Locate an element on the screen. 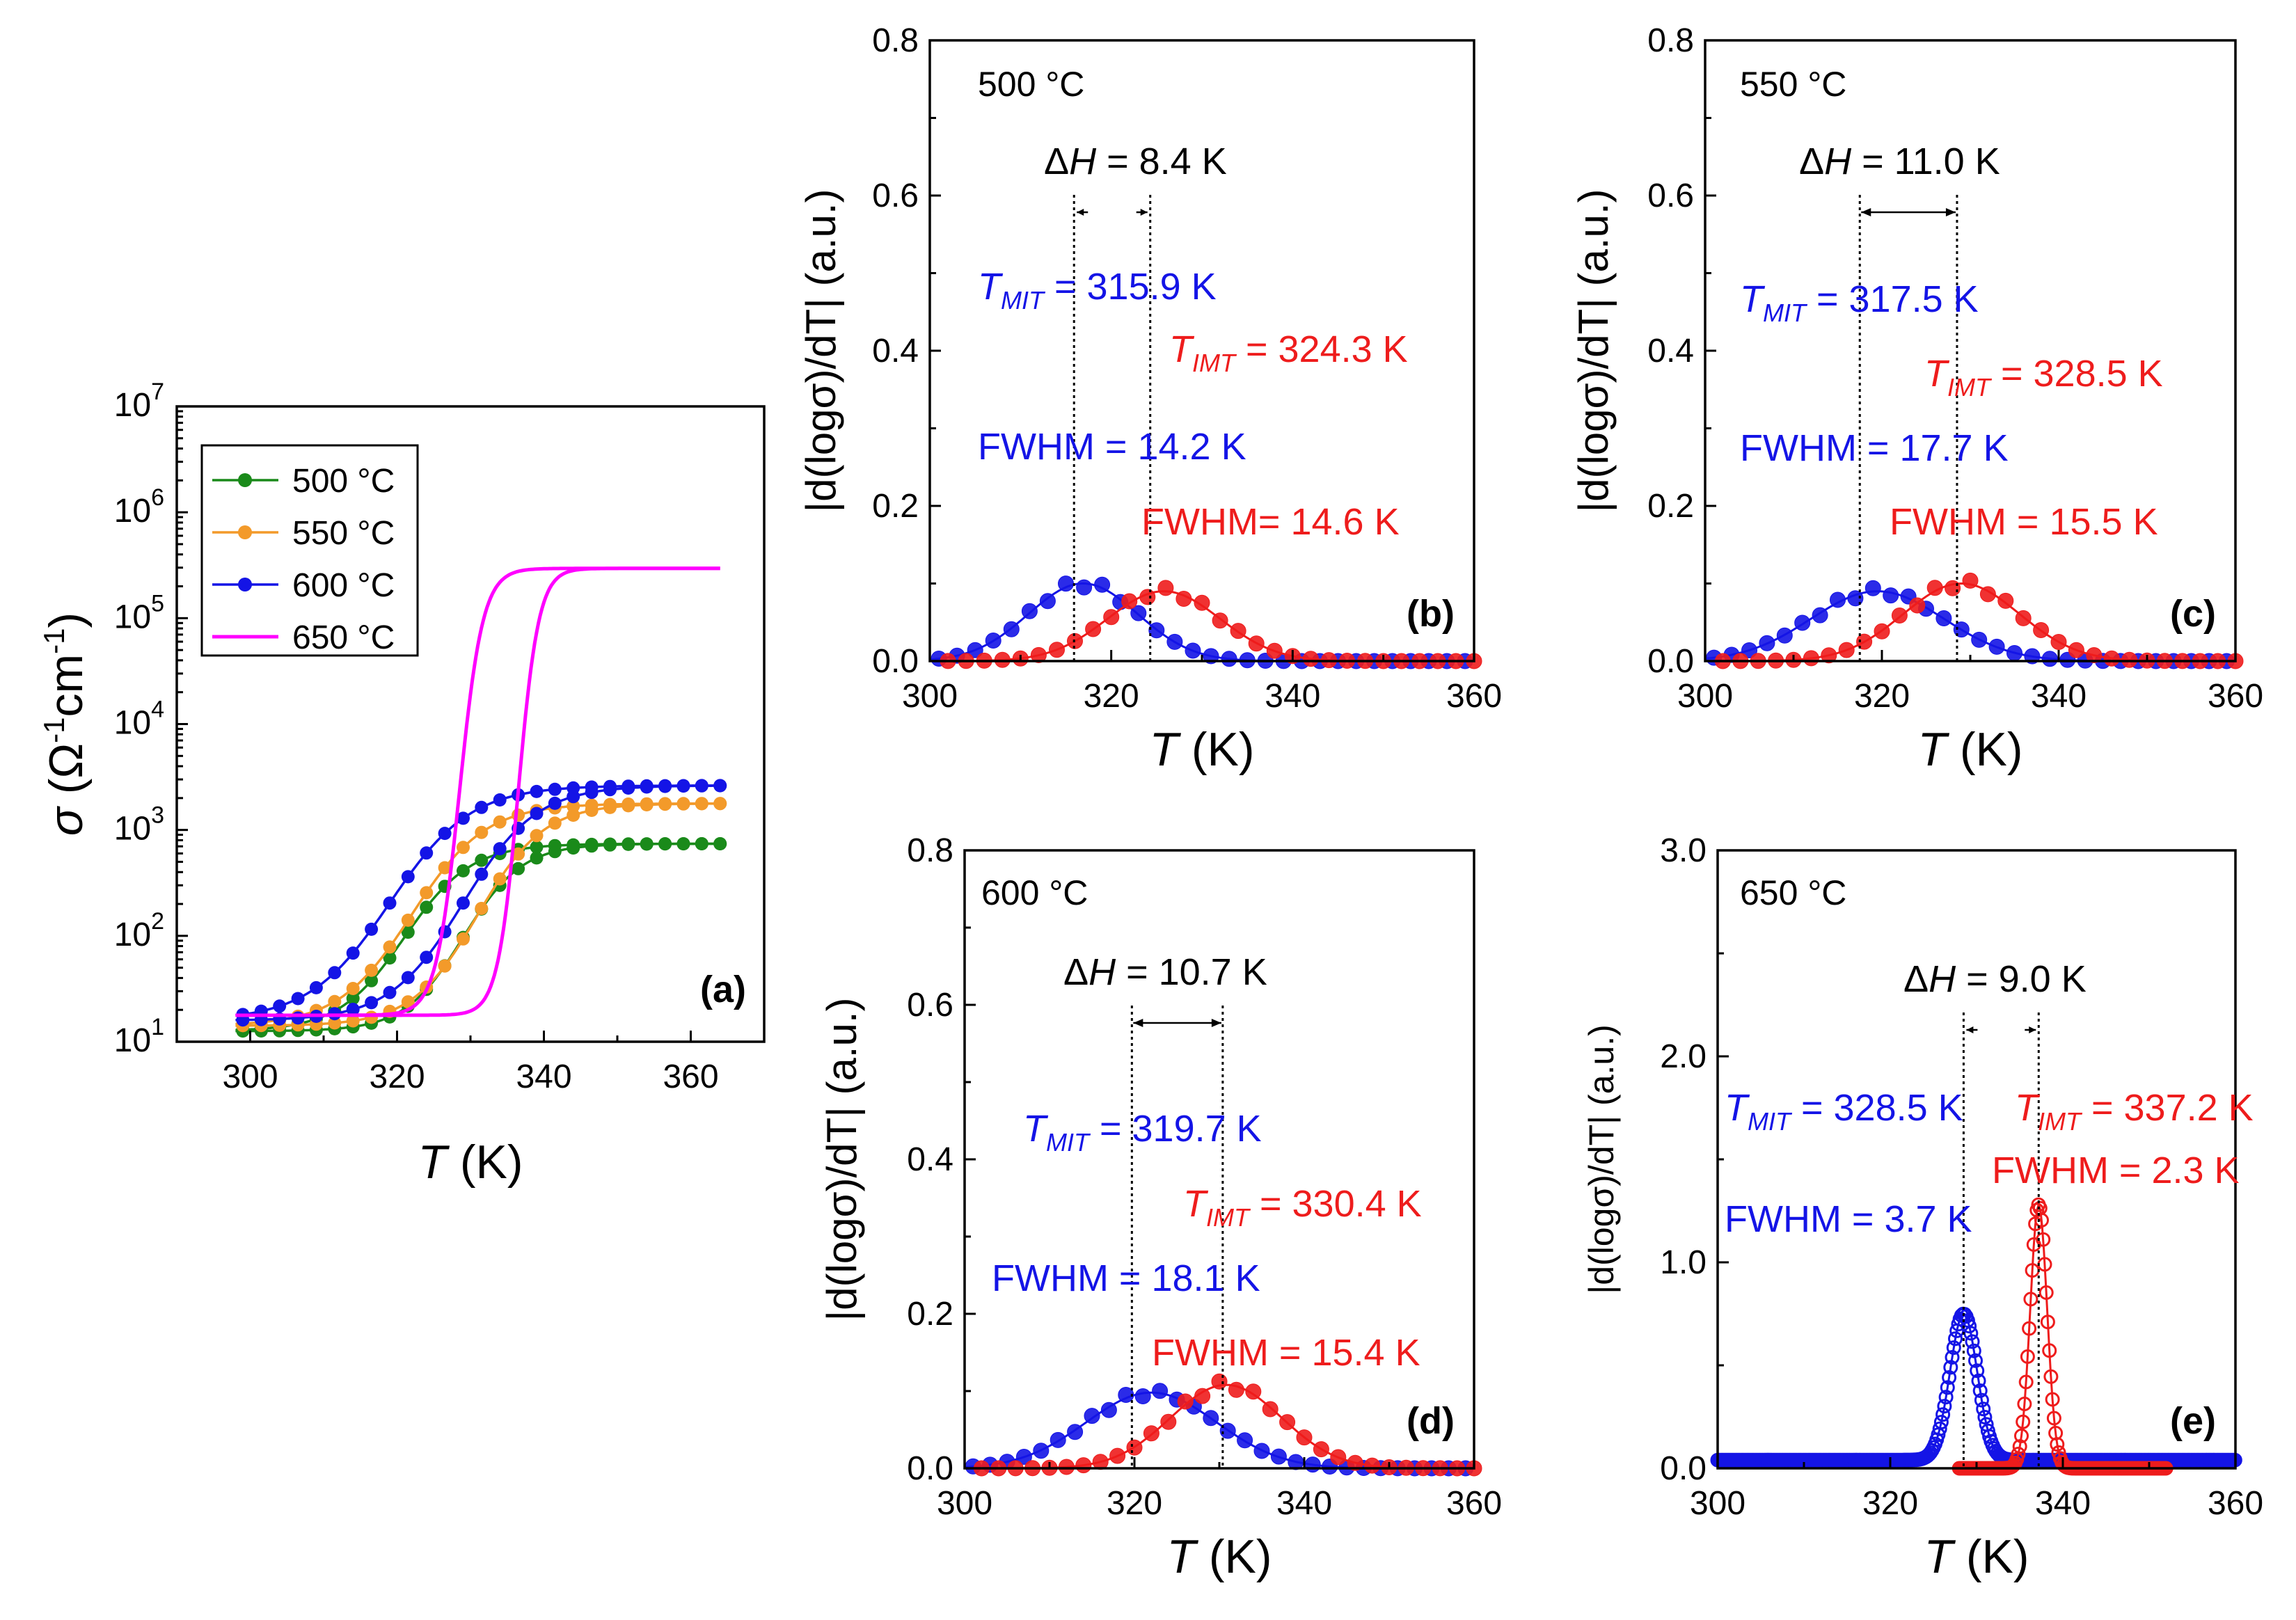 The image size is (2296, 1620). x-axis-label: T (K) is located at coordinates (1969, 749).